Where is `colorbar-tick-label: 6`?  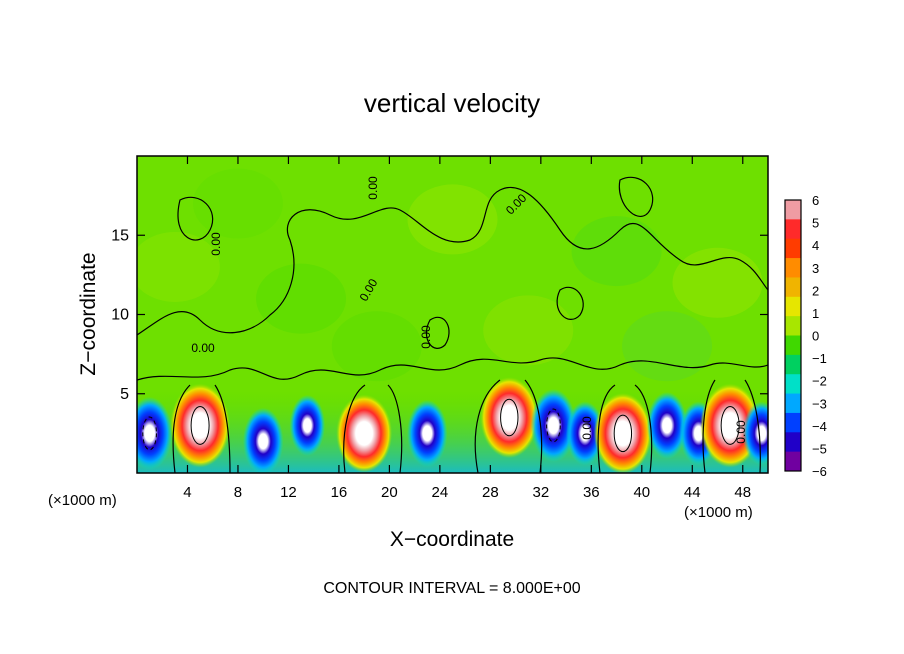
colorbar-tick-label: 6 is located at coordinates (815, 200).